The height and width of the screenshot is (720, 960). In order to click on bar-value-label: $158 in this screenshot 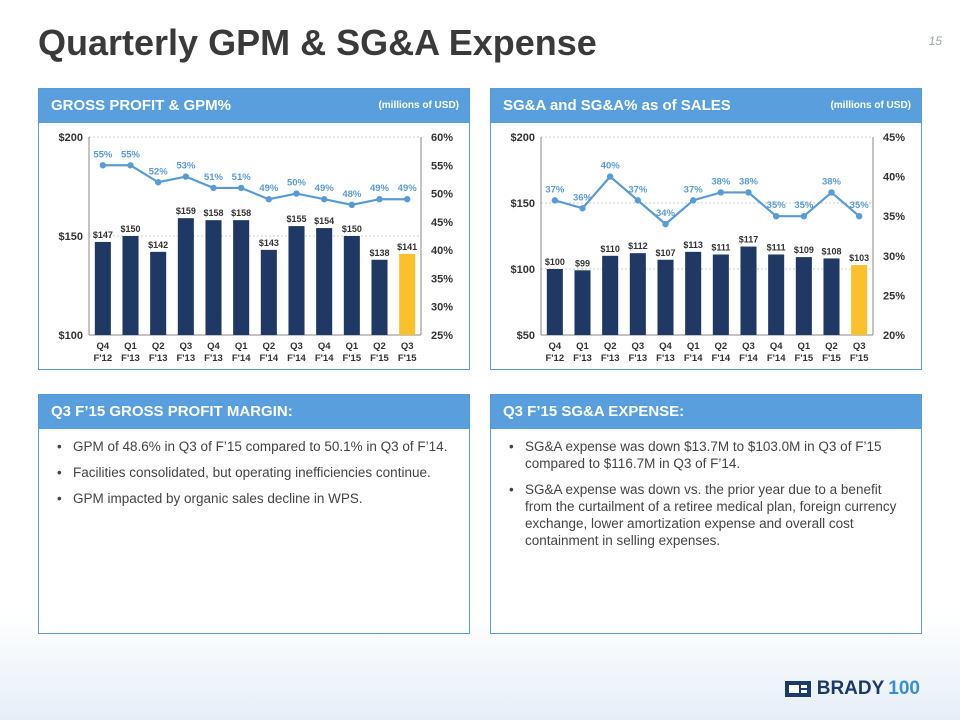, I will do `click(213, 213)`.